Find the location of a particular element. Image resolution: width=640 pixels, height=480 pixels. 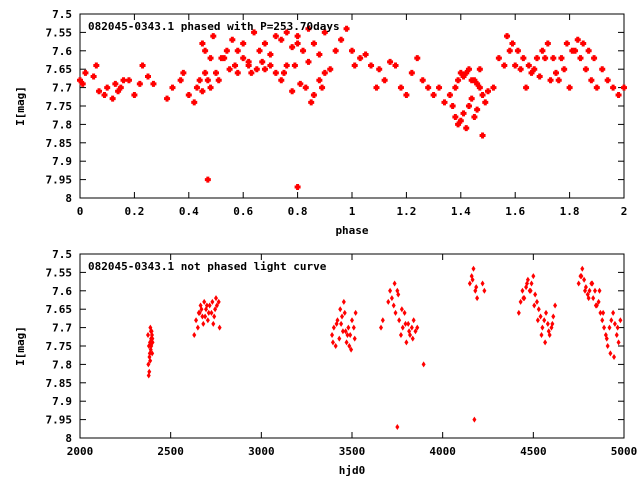

x-tick-label: 0 is located at coordinates (80, 211).